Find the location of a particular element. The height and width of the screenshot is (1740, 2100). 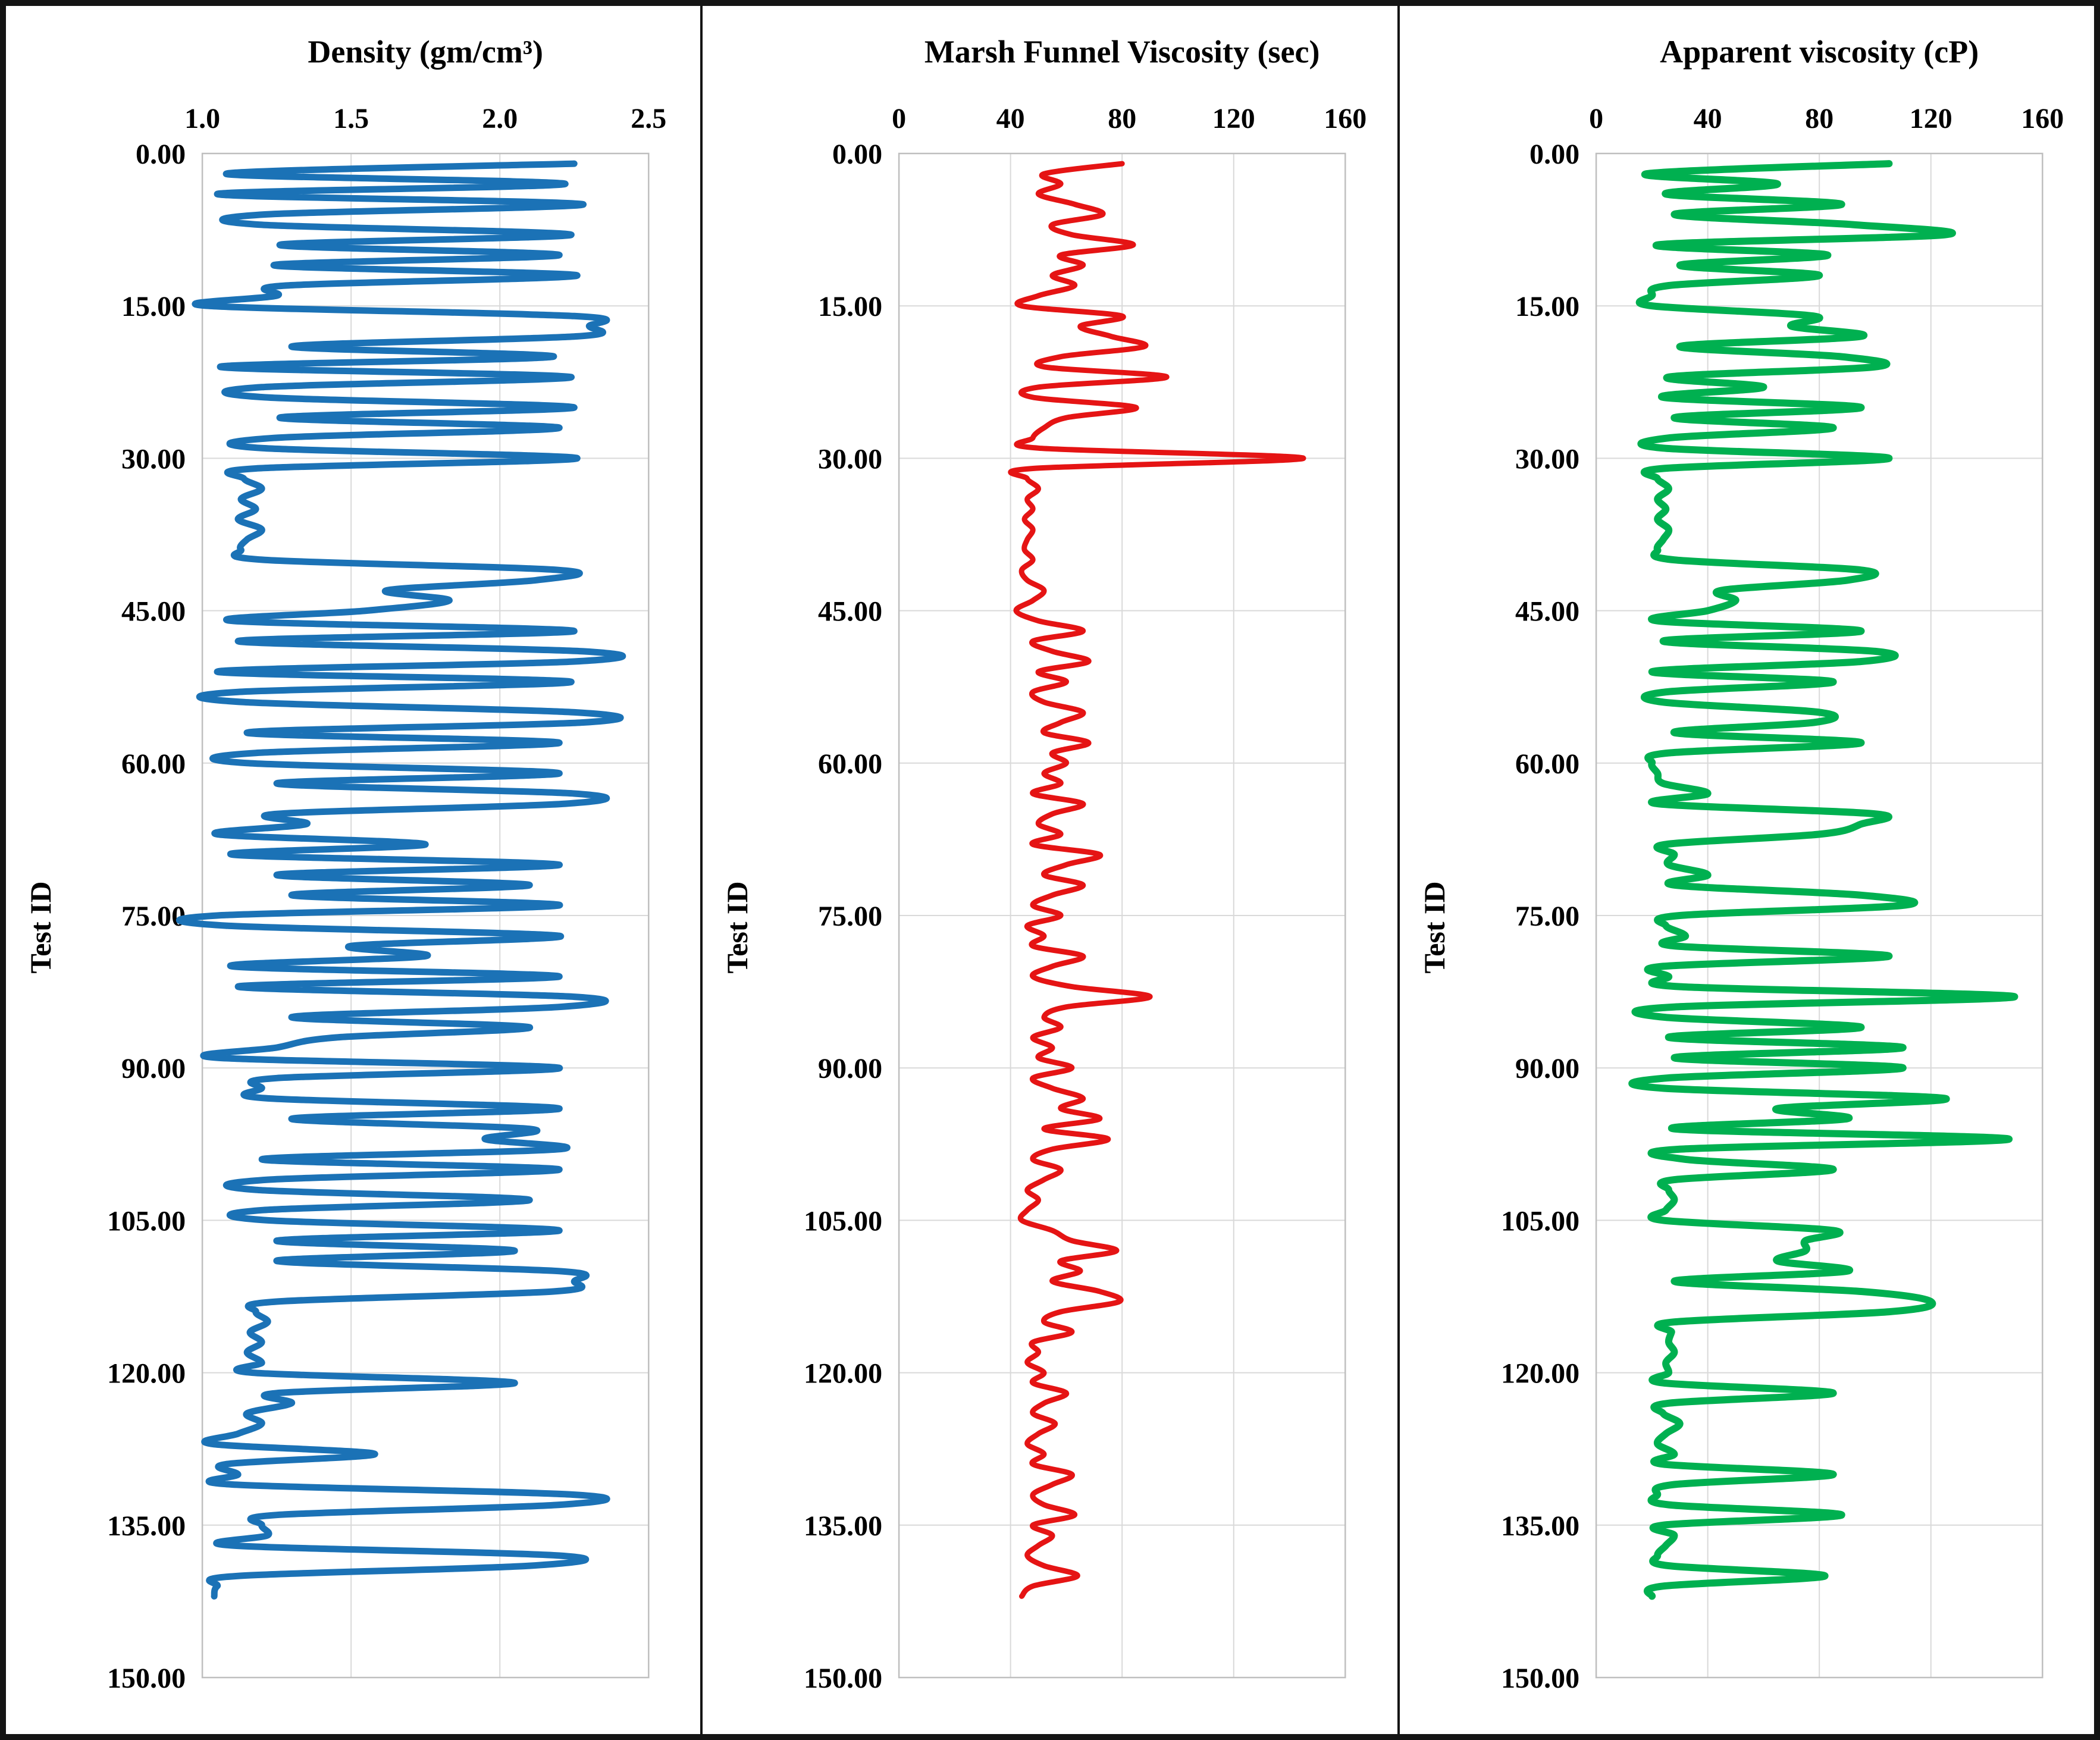

marsh-funnel-viscosity-line is located at coordinates (1157, 880).